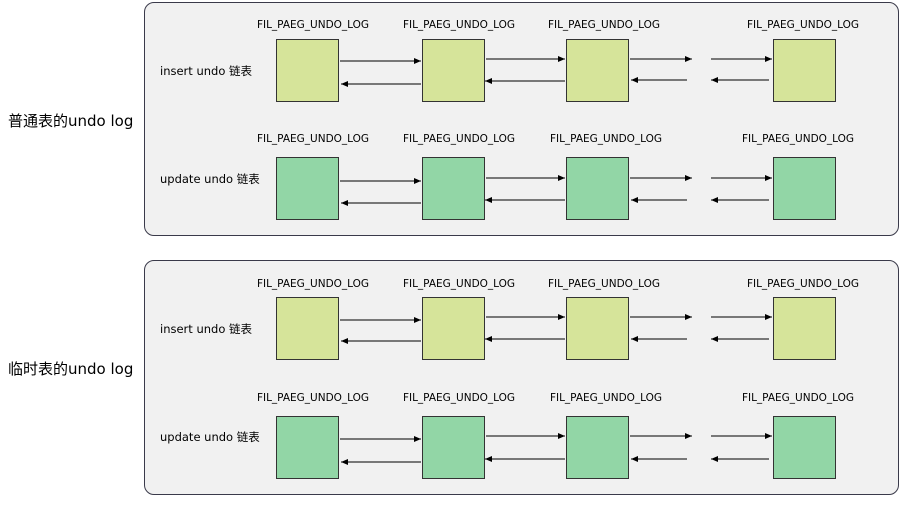 Image resolution: width=907 pixels, height=505 pixels. I want to click on section-label-temp: 临时表的undo log, so click(71, 369).